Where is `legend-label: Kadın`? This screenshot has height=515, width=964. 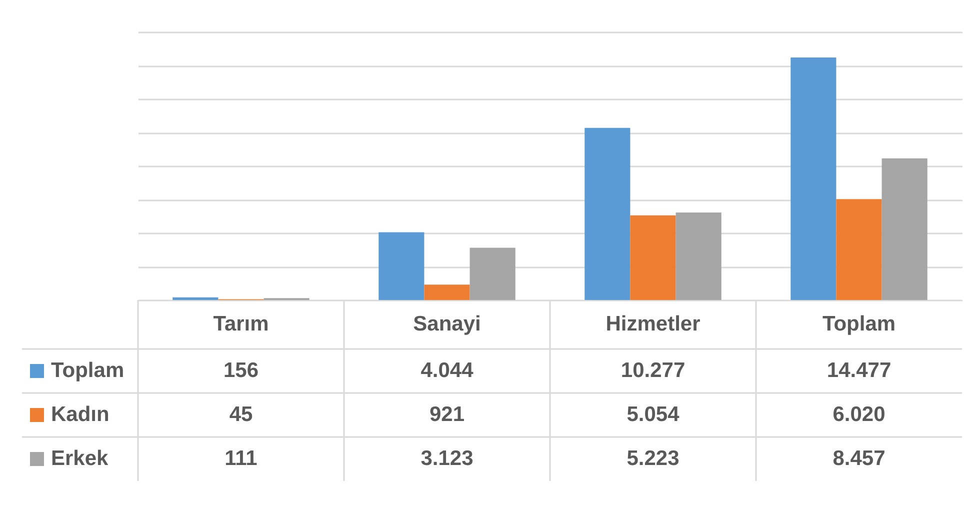
legend-label: Kadın is located at coordinates (80, 414).